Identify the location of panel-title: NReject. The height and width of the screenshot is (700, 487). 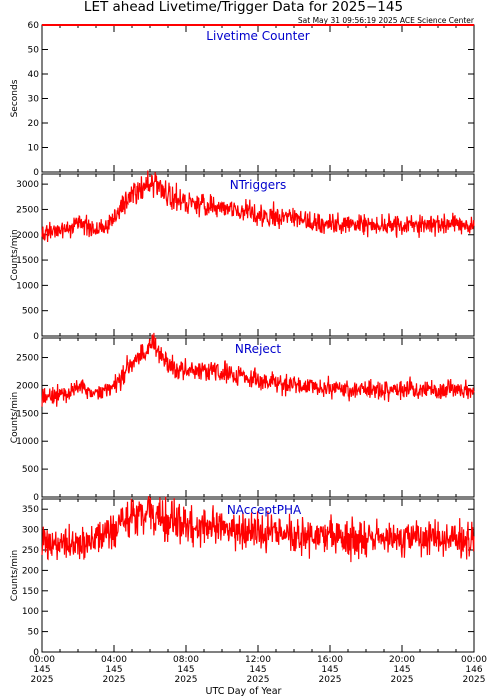
(258, 349).